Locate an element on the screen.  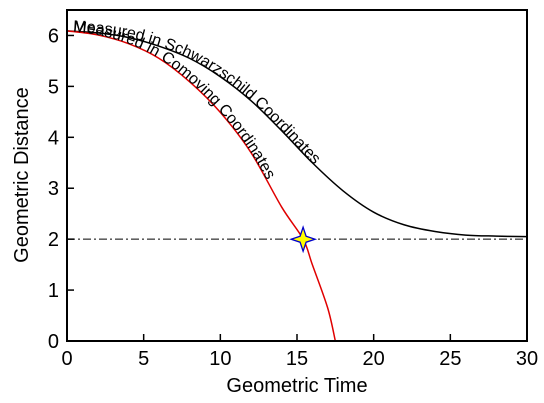
x-axis: 0 5 10 15 20 25 30 is located at coordinates (299, 352).